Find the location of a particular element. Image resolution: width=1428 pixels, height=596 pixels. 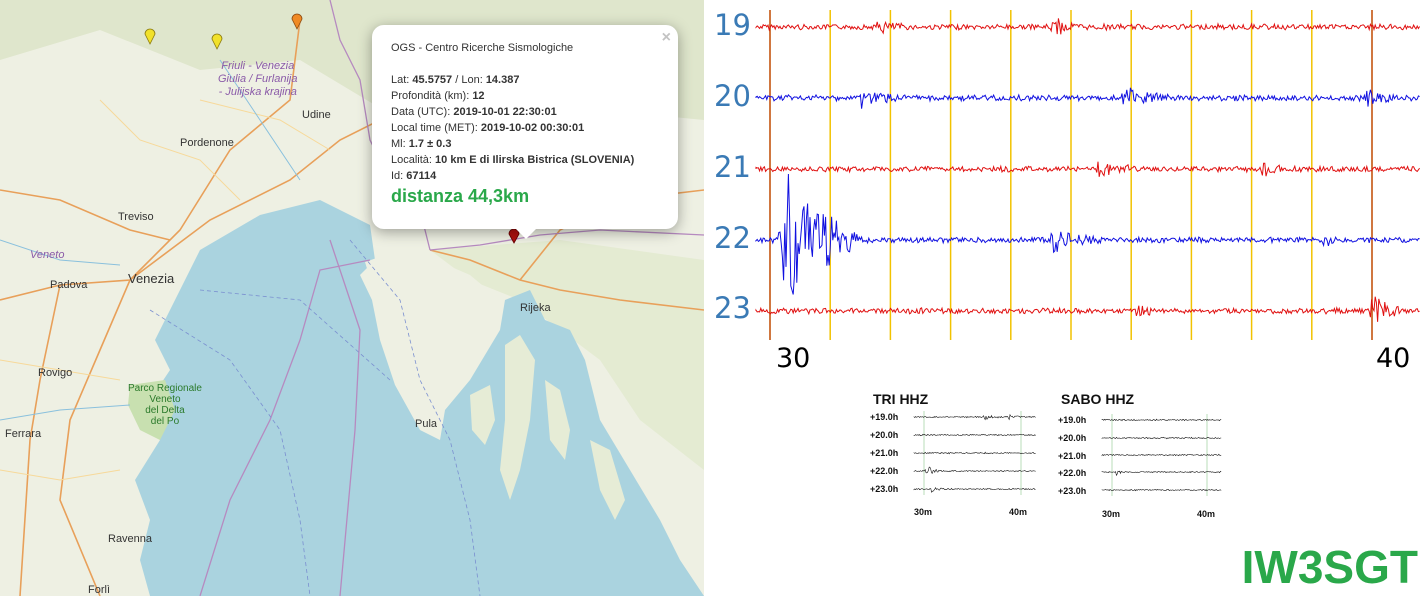

id-value: 67114 is located at coordinates (421, 176).